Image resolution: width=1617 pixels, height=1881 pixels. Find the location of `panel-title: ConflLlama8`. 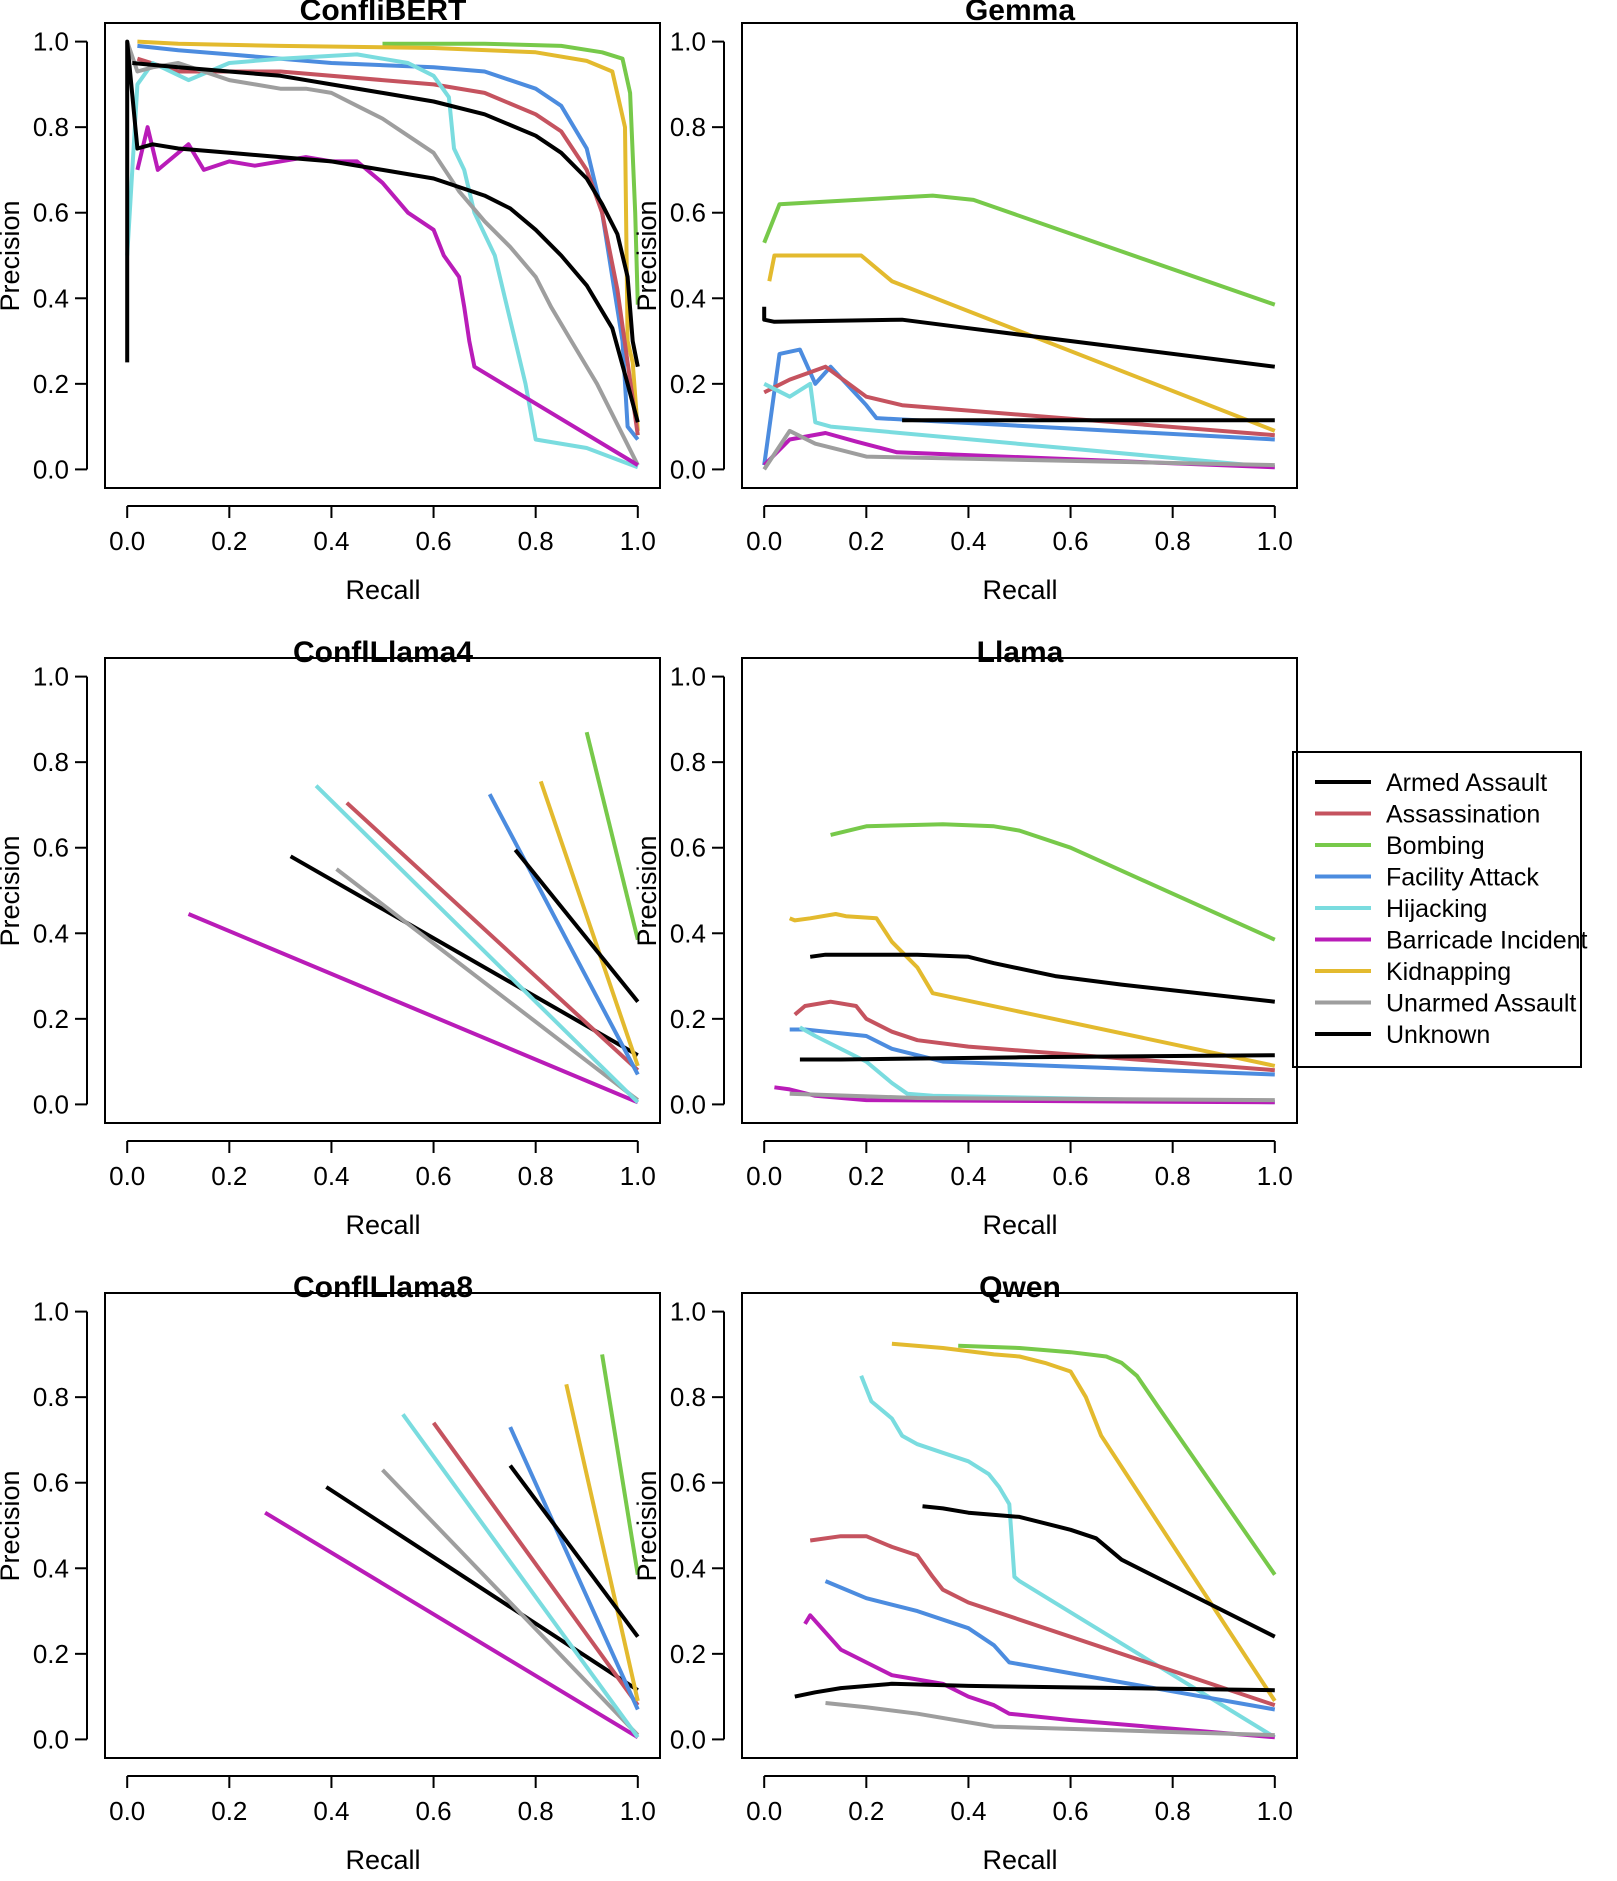

panel-title: ConflLlama8 is located at coordinates (383, 1287).